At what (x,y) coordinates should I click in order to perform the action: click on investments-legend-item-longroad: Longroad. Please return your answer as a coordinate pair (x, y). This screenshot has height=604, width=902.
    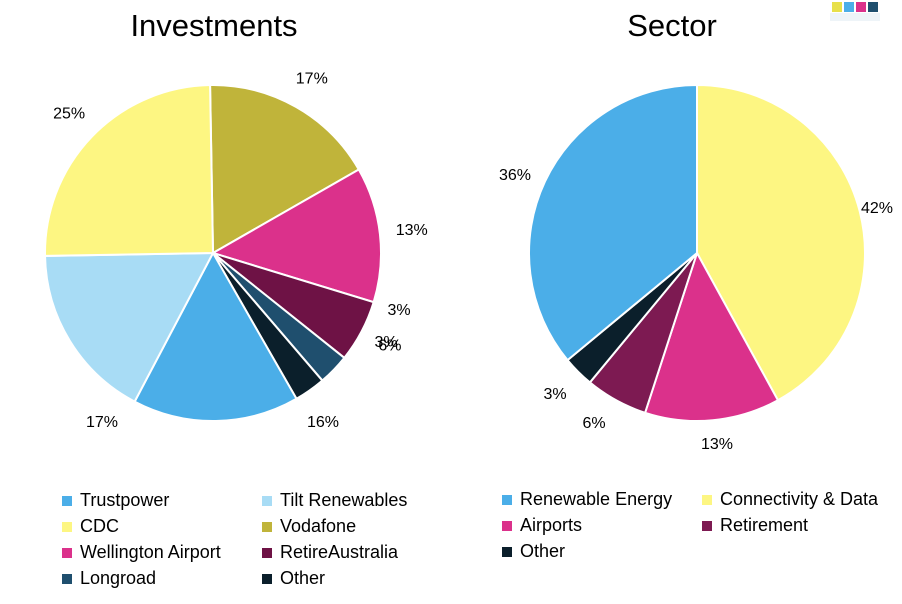
    Looking at the image, I should click on (109, 578).